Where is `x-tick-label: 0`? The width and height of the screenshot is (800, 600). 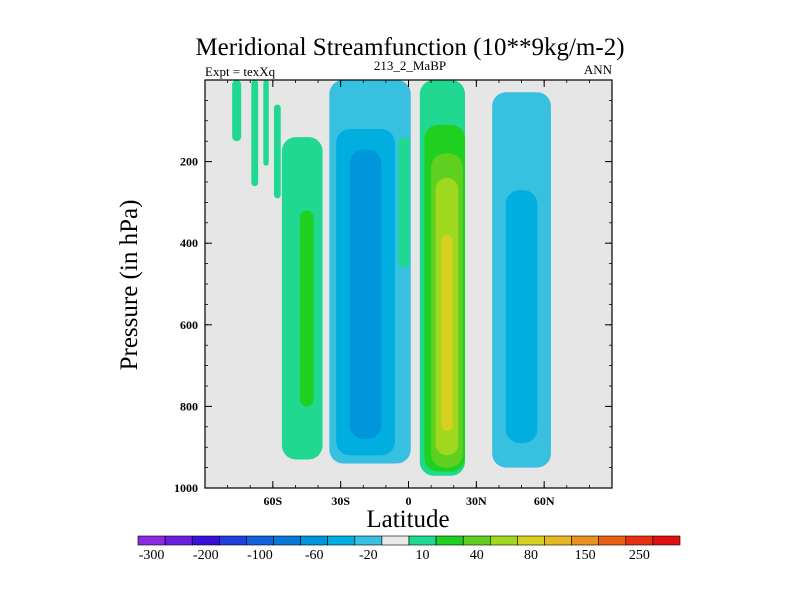 x-tick-label: 0 is located at coordinates (409, 501).